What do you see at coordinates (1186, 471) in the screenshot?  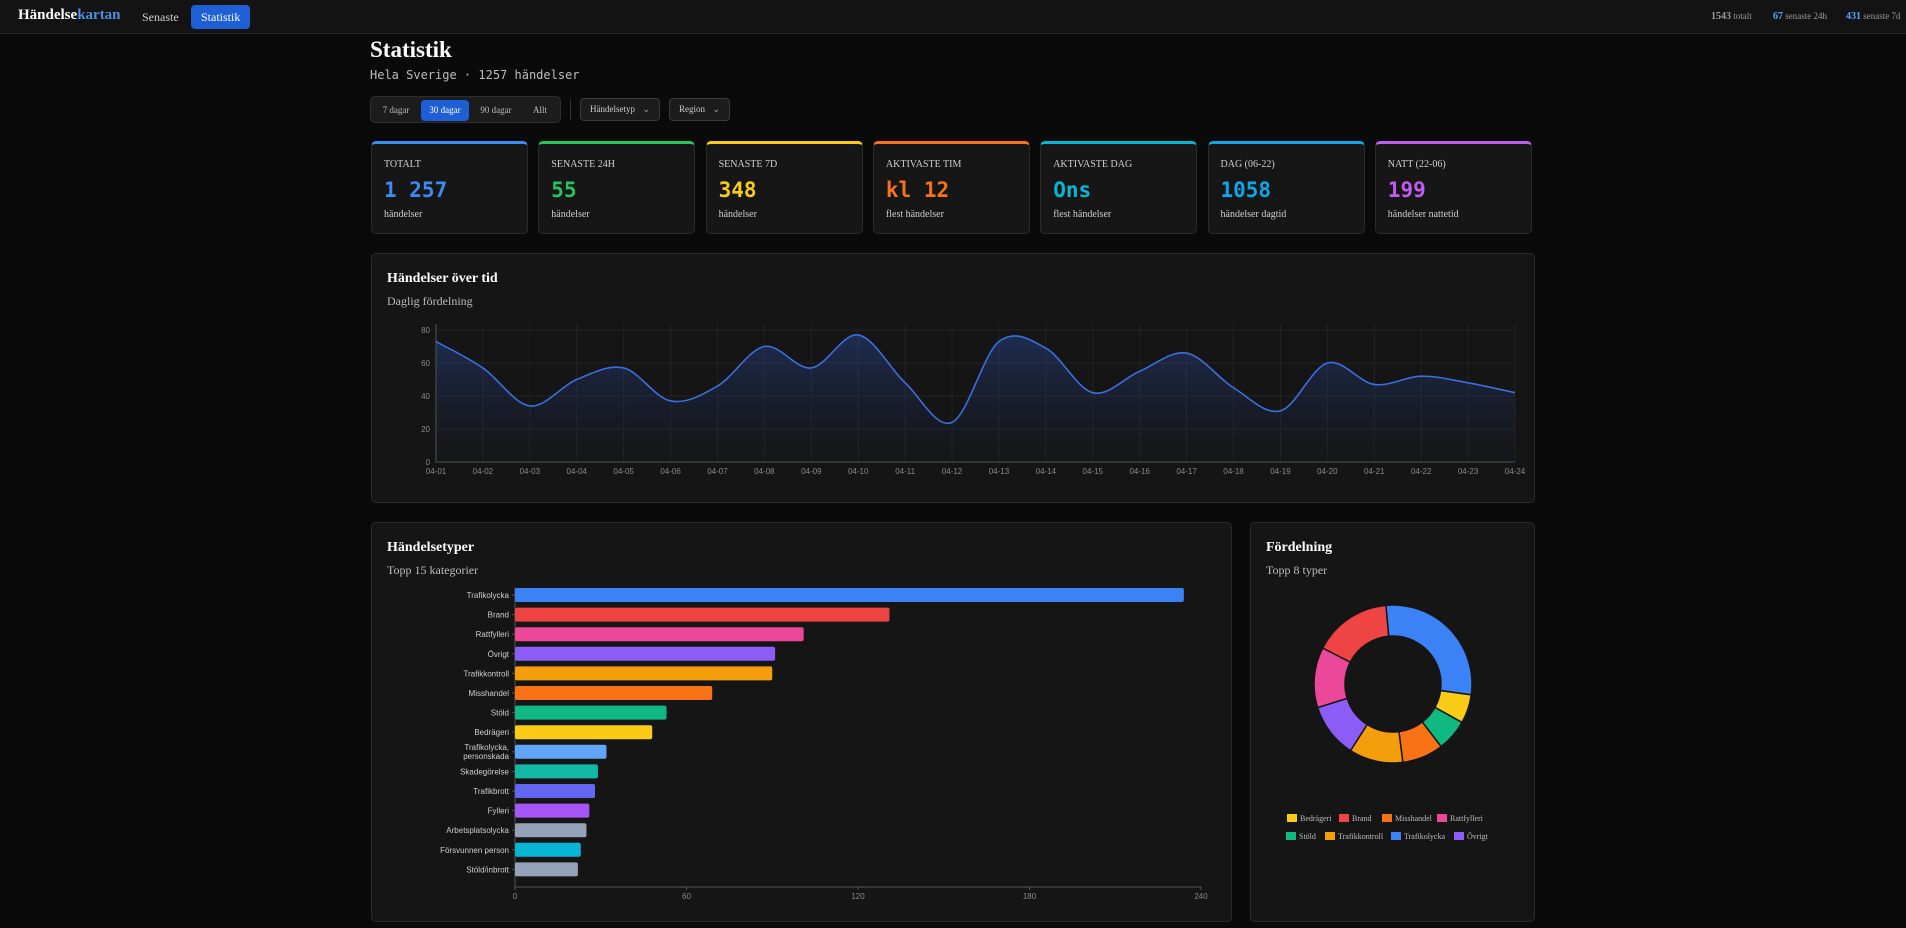 I see `x-tick-label: 04-17` at bounding box center [1186, 471].